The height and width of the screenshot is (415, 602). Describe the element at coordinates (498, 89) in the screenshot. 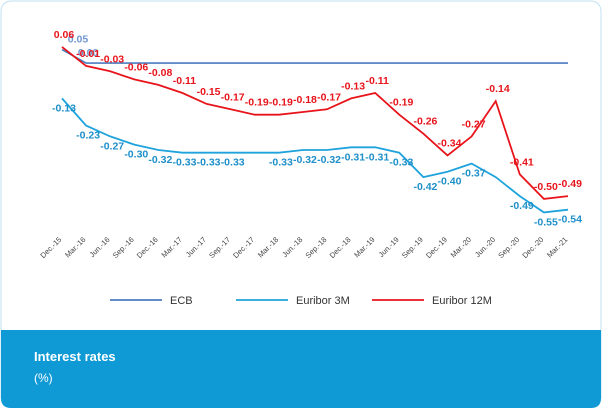

I see `data-label: -0.14` at that location.